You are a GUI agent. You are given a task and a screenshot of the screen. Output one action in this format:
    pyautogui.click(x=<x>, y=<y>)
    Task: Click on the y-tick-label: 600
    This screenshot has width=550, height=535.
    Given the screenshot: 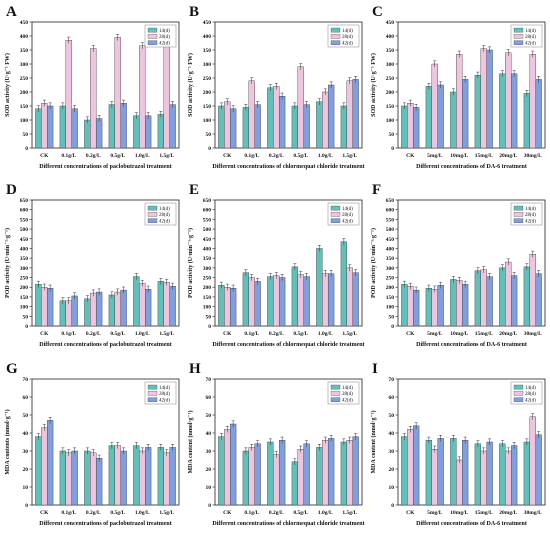 What is the action you would take?
    pyautogui.click(x=207, y=211)
    